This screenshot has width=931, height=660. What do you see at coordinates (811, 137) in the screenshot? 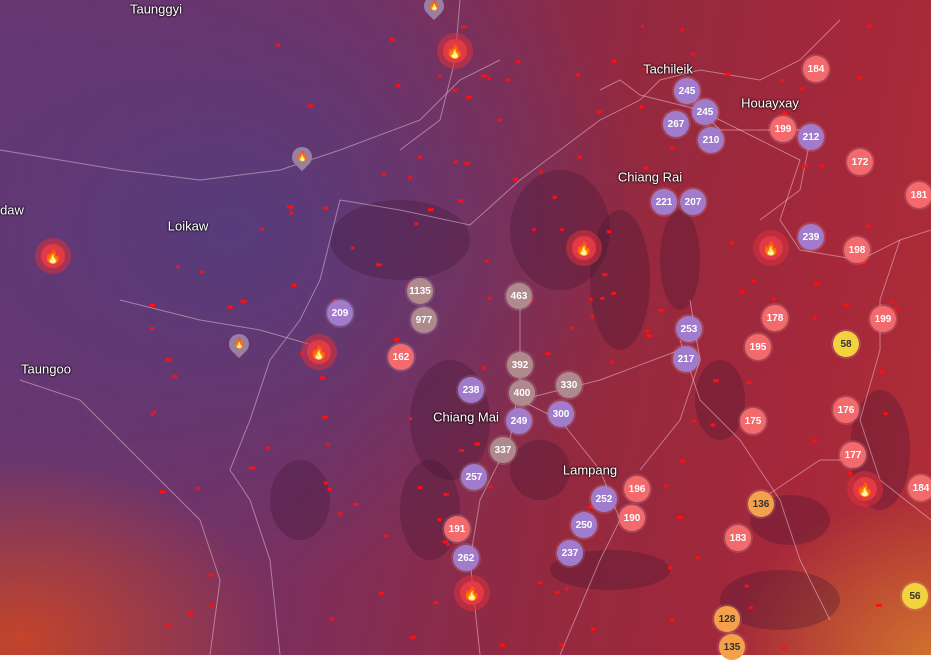
I see `aqi-station-marker: 212` at bounding box center [811, 137].